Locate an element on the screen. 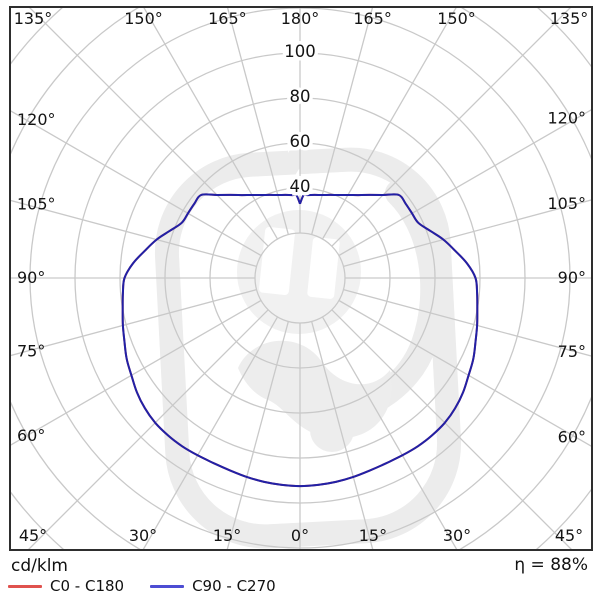 This screenshot has width=600, height=604. legend-item: C90 - C270 is located at coordinates (213, 586).